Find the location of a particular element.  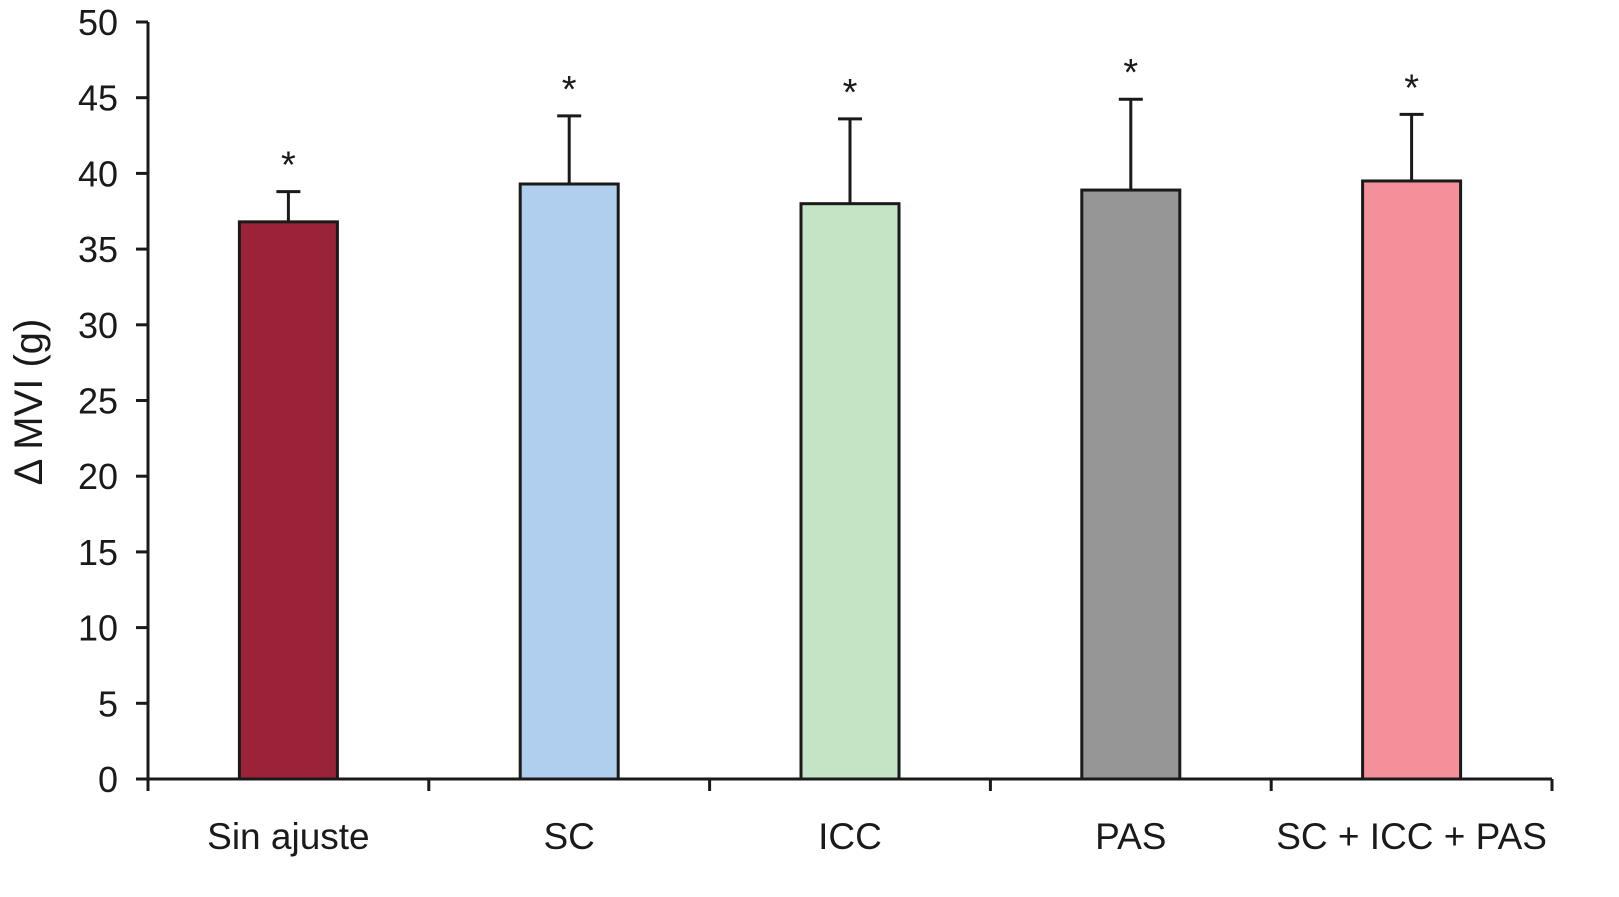

y-ticks-group: 0 5 10 15 20 25 30 35 40 45 50 is located at coordinates (113, 401).